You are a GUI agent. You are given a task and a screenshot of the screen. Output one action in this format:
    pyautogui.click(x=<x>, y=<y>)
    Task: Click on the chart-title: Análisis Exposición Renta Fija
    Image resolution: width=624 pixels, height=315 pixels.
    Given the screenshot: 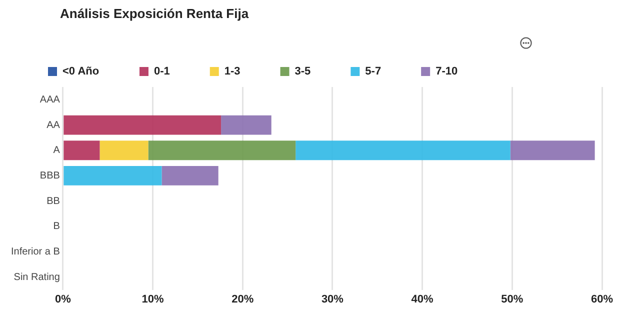 What is the action you would take?
    pyautogui.click(x=154, y=13)
    